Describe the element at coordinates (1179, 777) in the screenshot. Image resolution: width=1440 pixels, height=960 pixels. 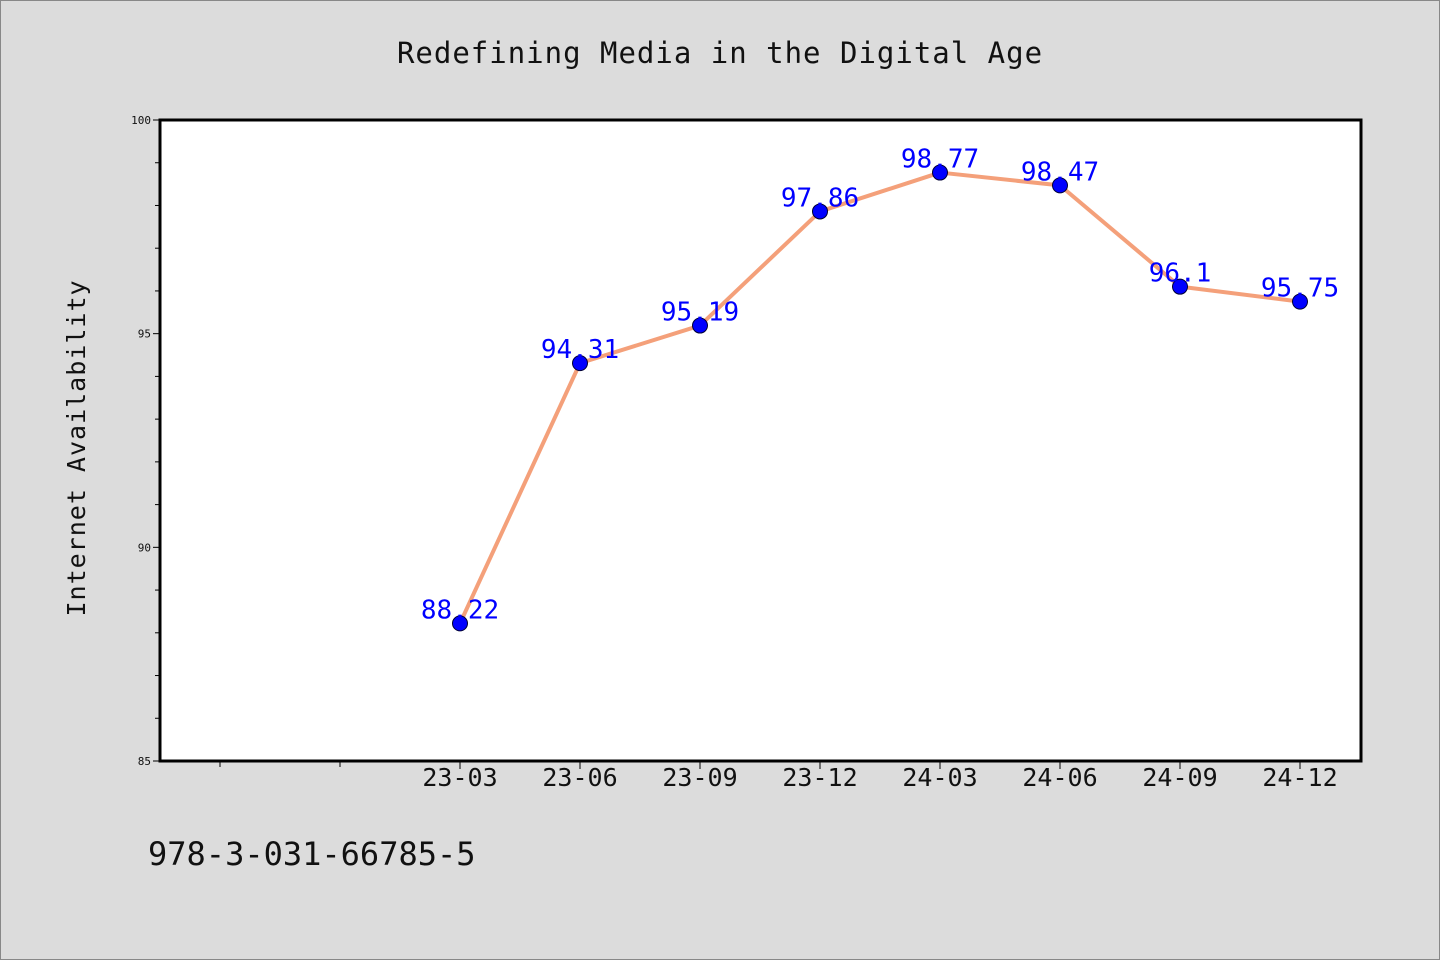
I see `x-tick-label: 24-09` at that location.